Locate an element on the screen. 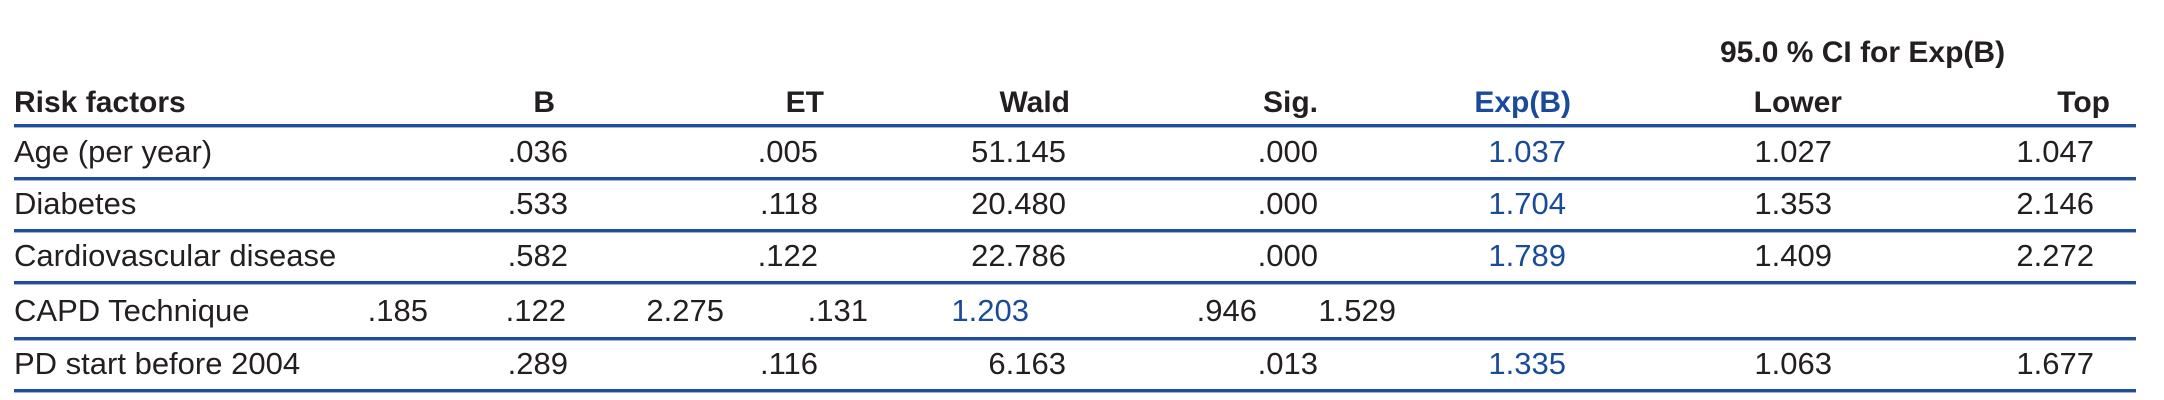  cell-top: 2.272 is located at coordinates (2055, 255).